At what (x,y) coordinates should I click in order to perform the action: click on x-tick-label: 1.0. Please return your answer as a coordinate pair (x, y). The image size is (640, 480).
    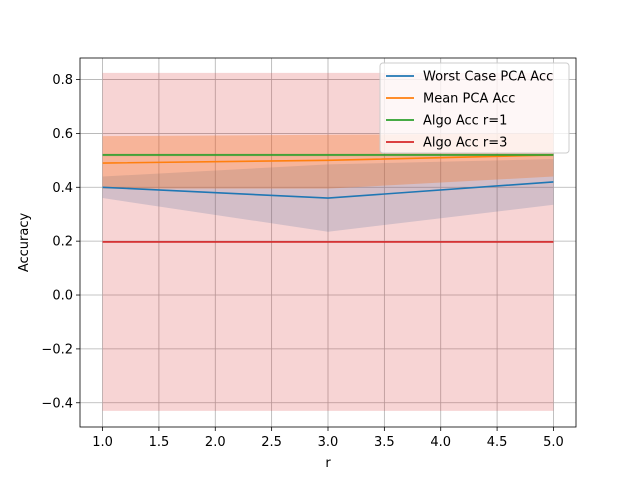
    Looking at the image, I should click on (102, 442).